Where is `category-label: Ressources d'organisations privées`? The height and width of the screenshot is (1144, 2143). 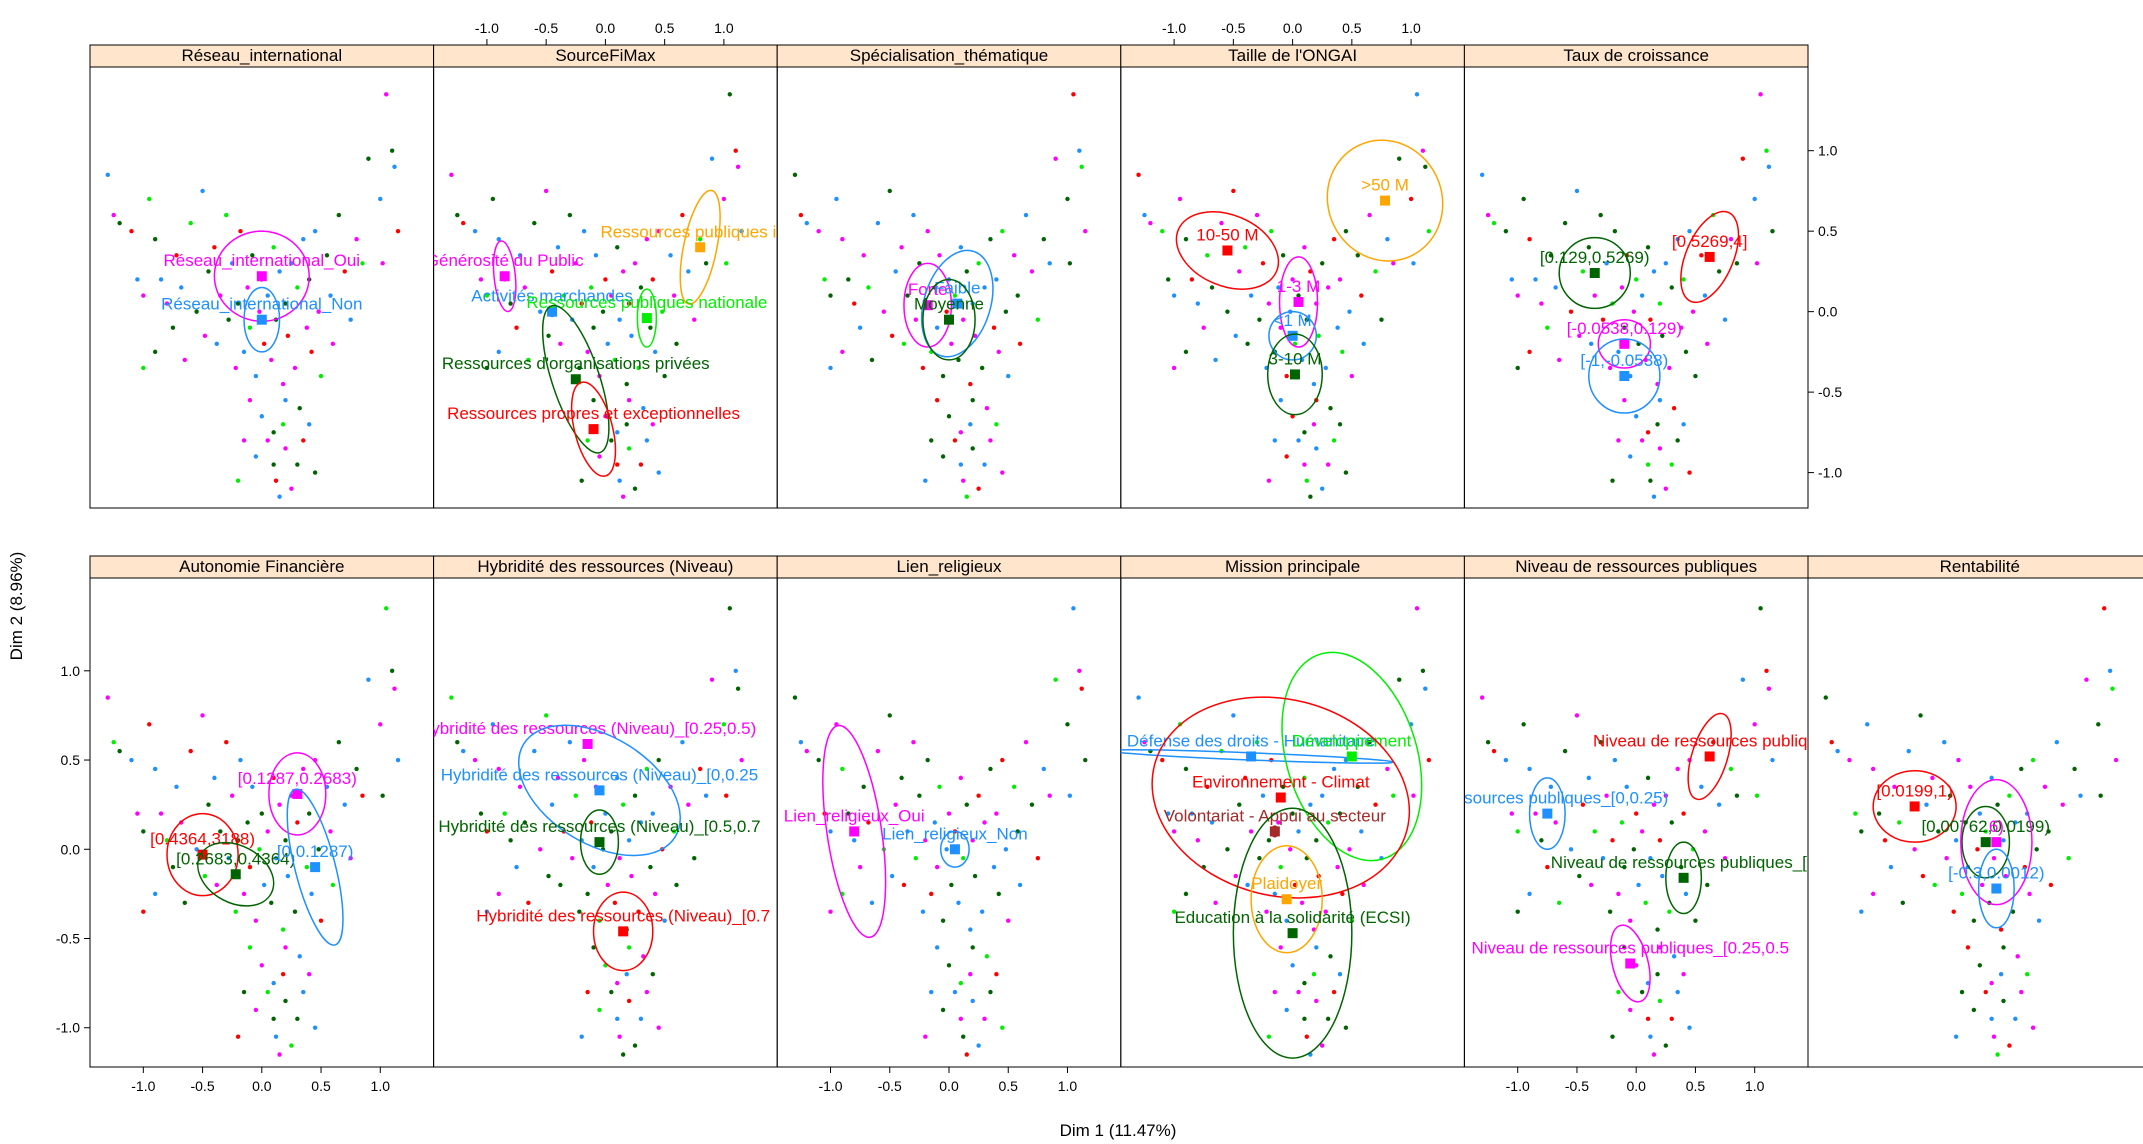
category-label: Ressources d'organisations privées is located at coordinates (576, 363).